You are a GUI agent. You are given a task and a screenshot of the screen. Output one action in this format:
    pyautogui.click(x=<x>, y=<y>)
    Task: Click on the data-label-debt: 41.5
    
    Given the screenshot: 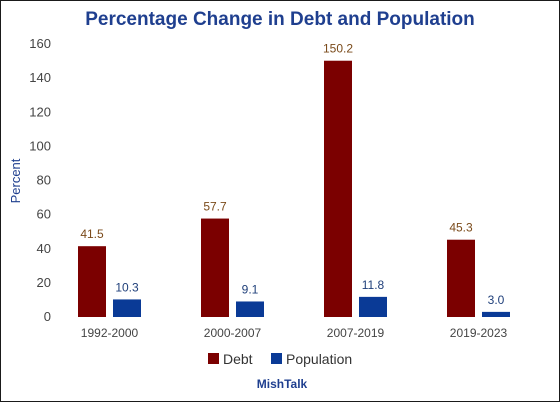 What is the action you would take?
    pyautogui.click(x=92, y=234)
    